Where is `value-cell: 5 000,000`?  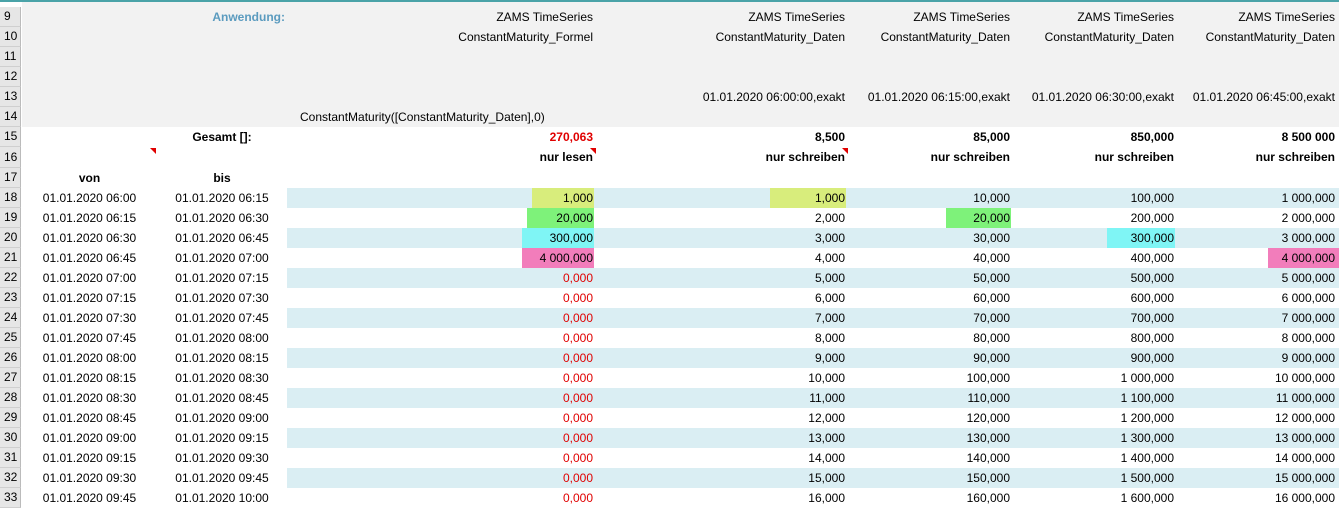
value-cell: 5 000,000 is located at coordinates (1308, 278).